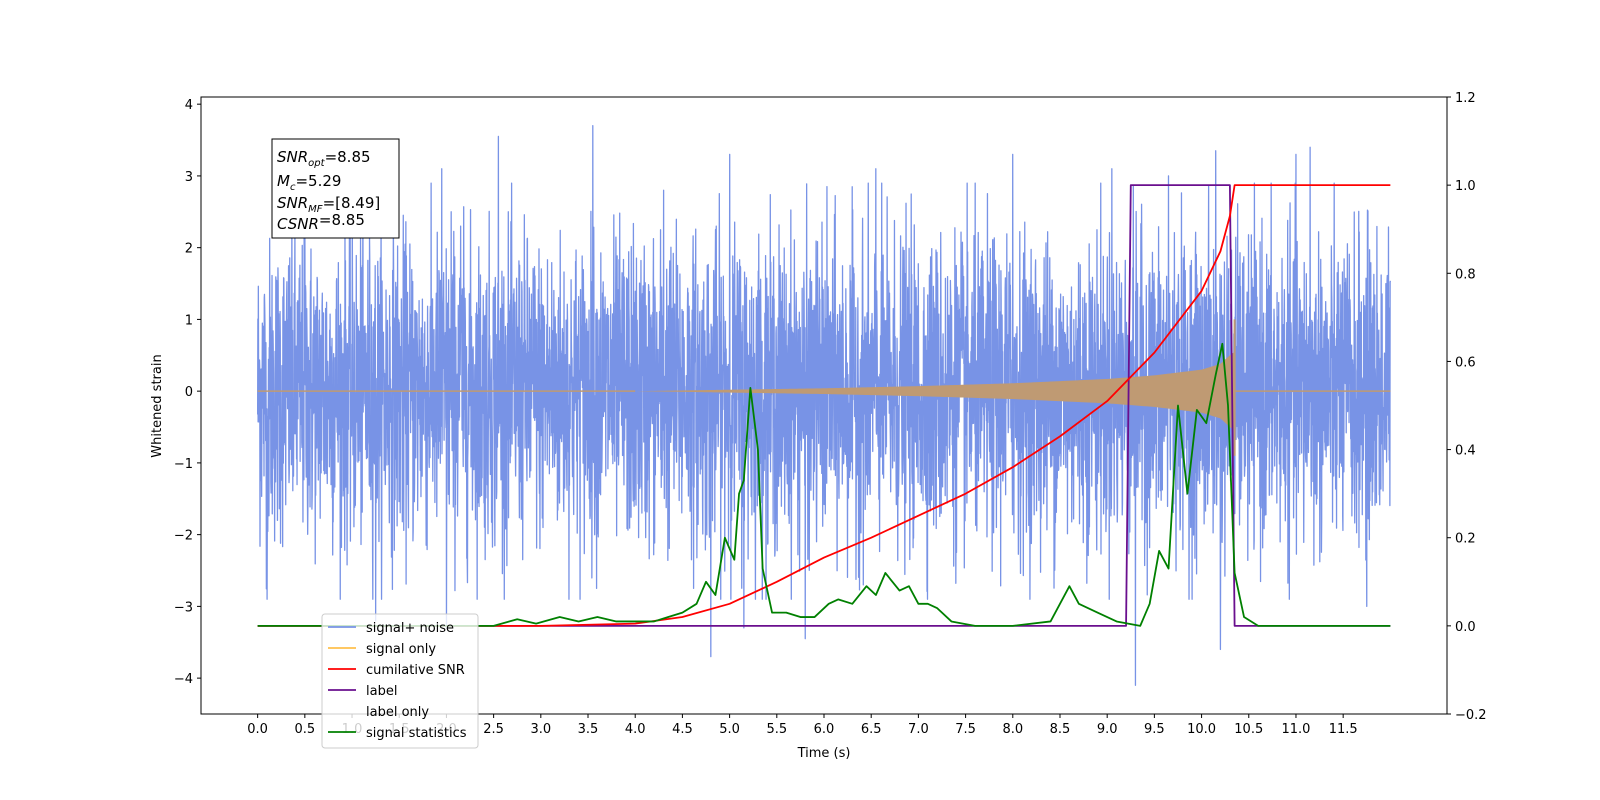  What do you see at coordinates (401, 649) in the screenshot?
I see `legend-label-signal-only: signal only` at bounding box center [401, 649].